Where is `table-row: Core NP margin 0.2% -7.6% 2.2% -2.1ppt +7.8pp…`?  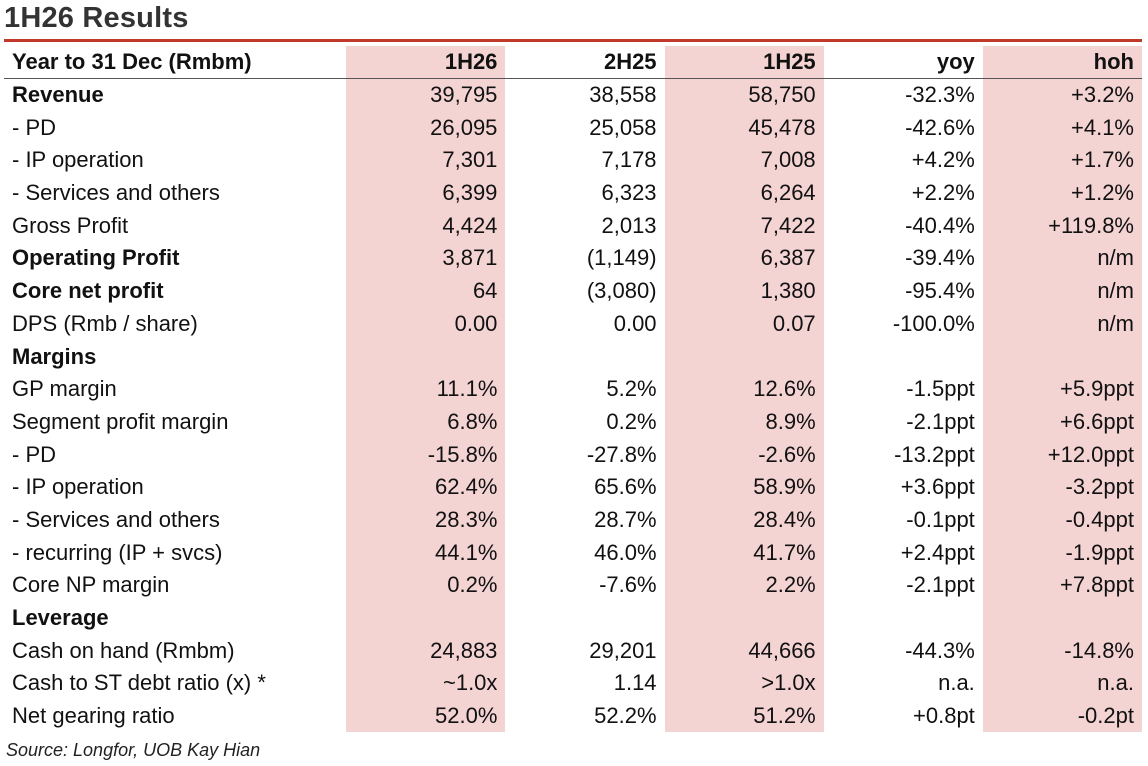 table-row: Core NP margin 0.2% -7.6% 2.2% -2.1ppt +7.8pp… is located at coordinates (573, 585).